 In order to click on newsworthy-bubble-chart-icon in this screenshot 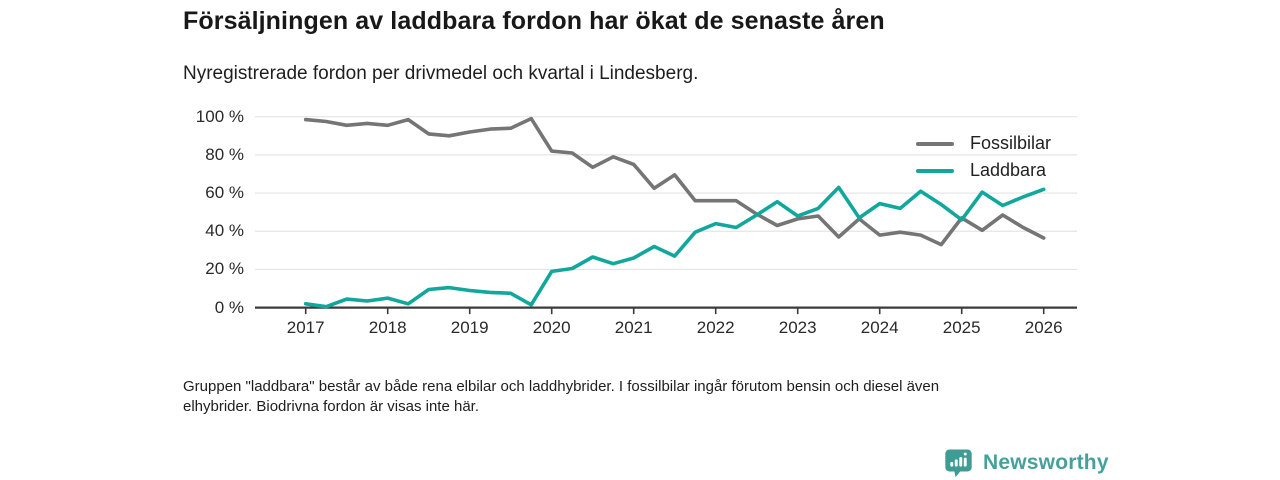, I will do `click(958, 463)`.